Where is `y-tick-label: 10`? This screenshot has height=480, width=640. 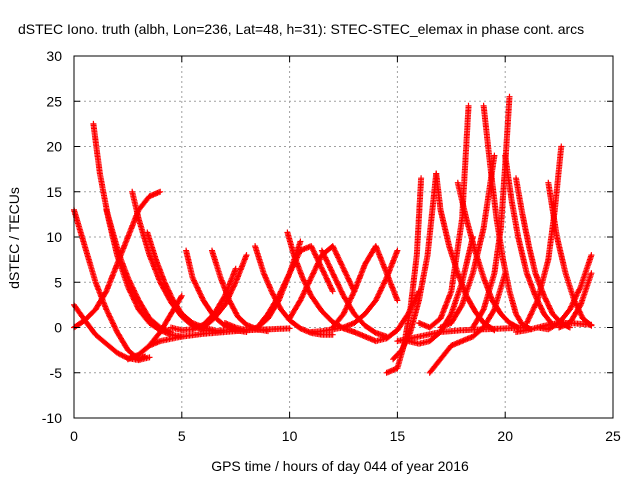
y-tick-label: 10 is located at coordinates (54, 237).